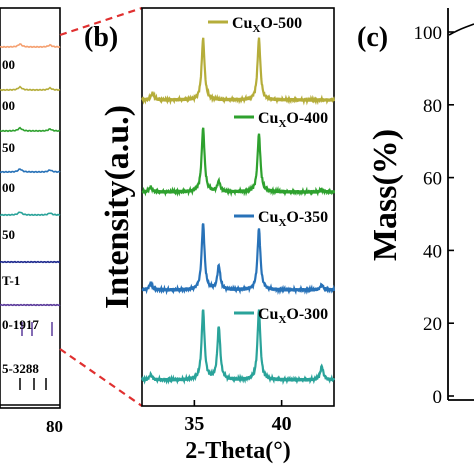 The width and height of the screenshot is (474, 474). I want to click on panel-a-label-6: T-1, so click(11, 280).